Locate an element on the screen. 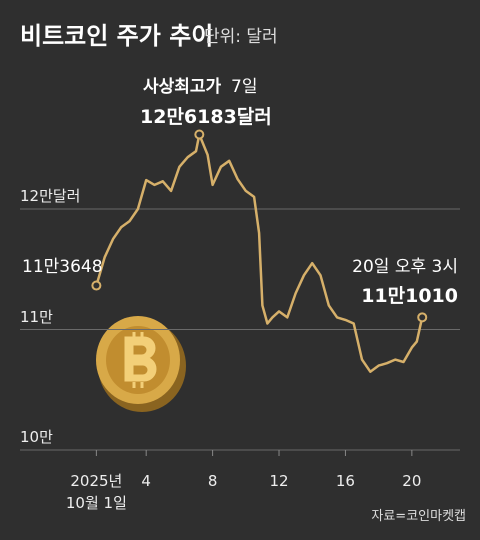 The width and height of the screenshot is (480, 540). x-tick-label: 16 is located at coordinates (345, 481).